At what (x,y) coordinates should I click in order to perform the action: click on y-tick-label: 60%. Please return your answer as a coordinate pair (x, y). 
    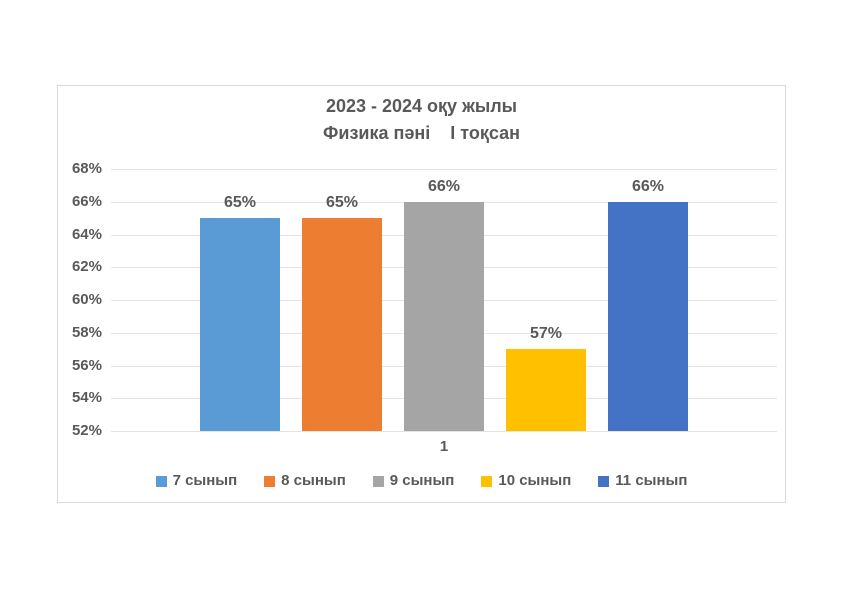
    Looking at the image, I should click on (86, 299).